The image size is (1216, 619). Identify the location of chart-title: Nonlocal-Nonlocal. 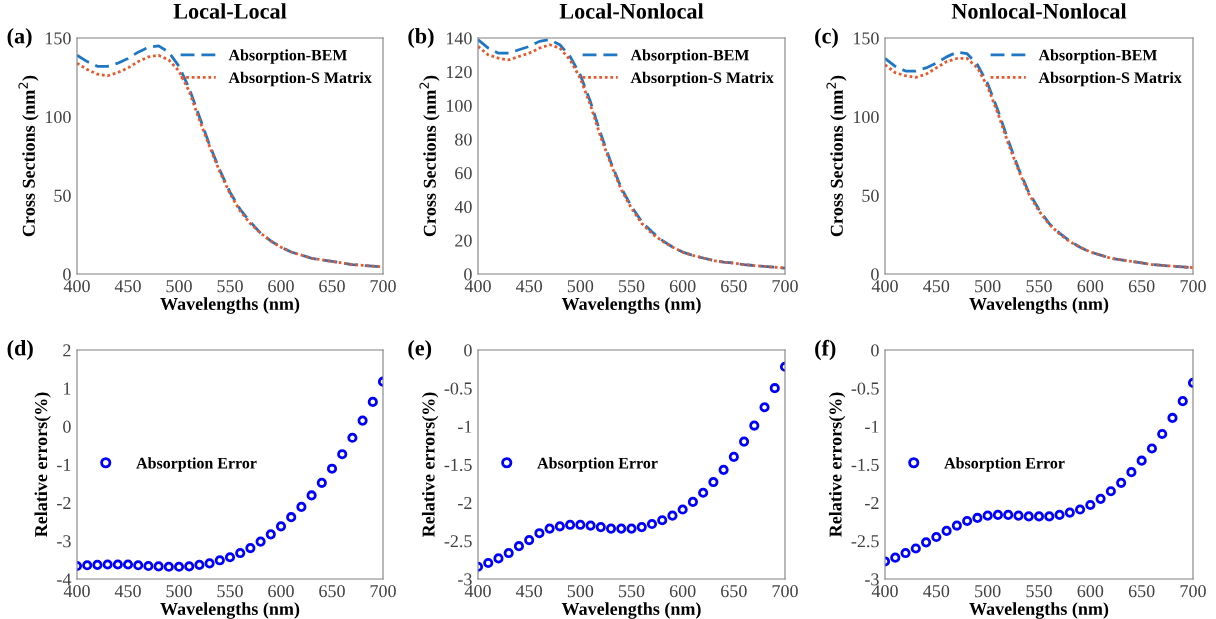
(1039, 11).